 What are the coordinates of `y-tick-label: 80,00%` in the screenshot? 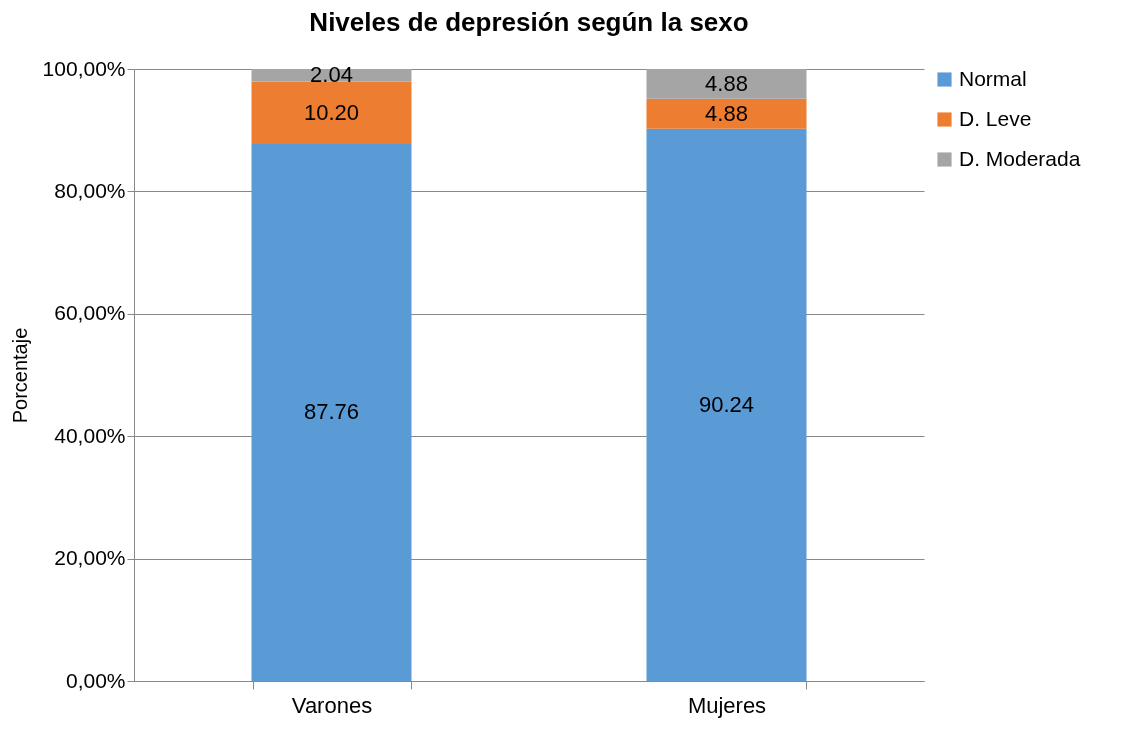 It's located at (90, 190).